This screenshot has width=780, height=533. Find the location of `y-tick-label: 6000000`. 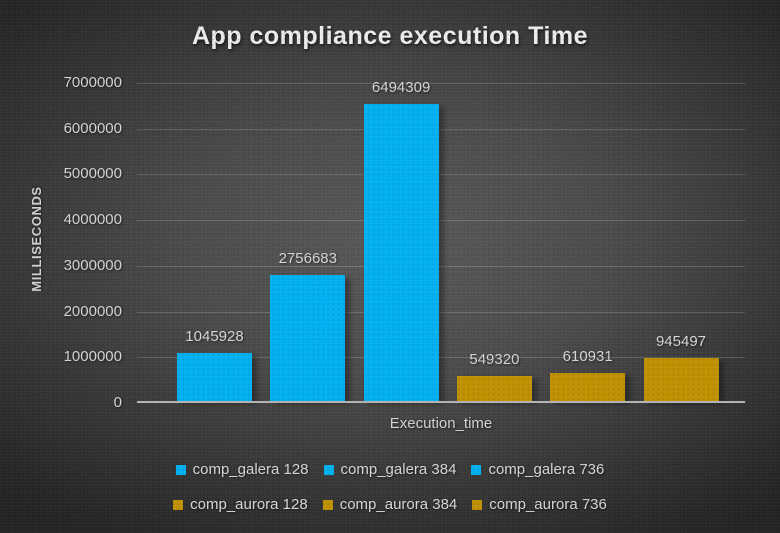

y-tick-label: 6000000 is located at coordinates (92, 128).